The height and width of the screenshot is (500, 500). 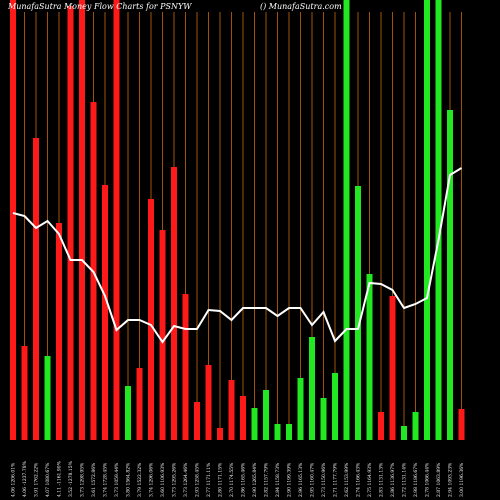 I want to click on x-tick-label: 2.87 1063.89%, so click(x=439, y=479).